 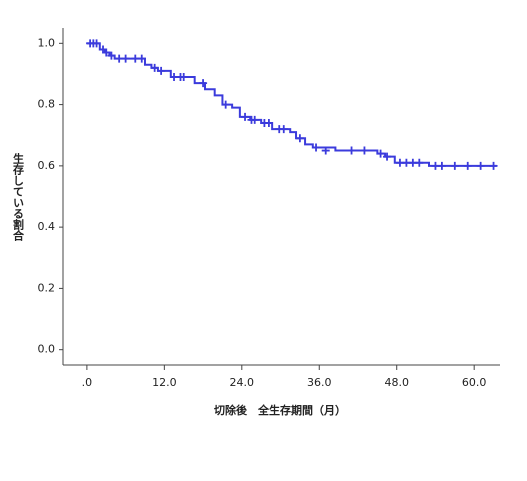 I want to click on x-tick-label: 24.0, so click(x=242, y=382).